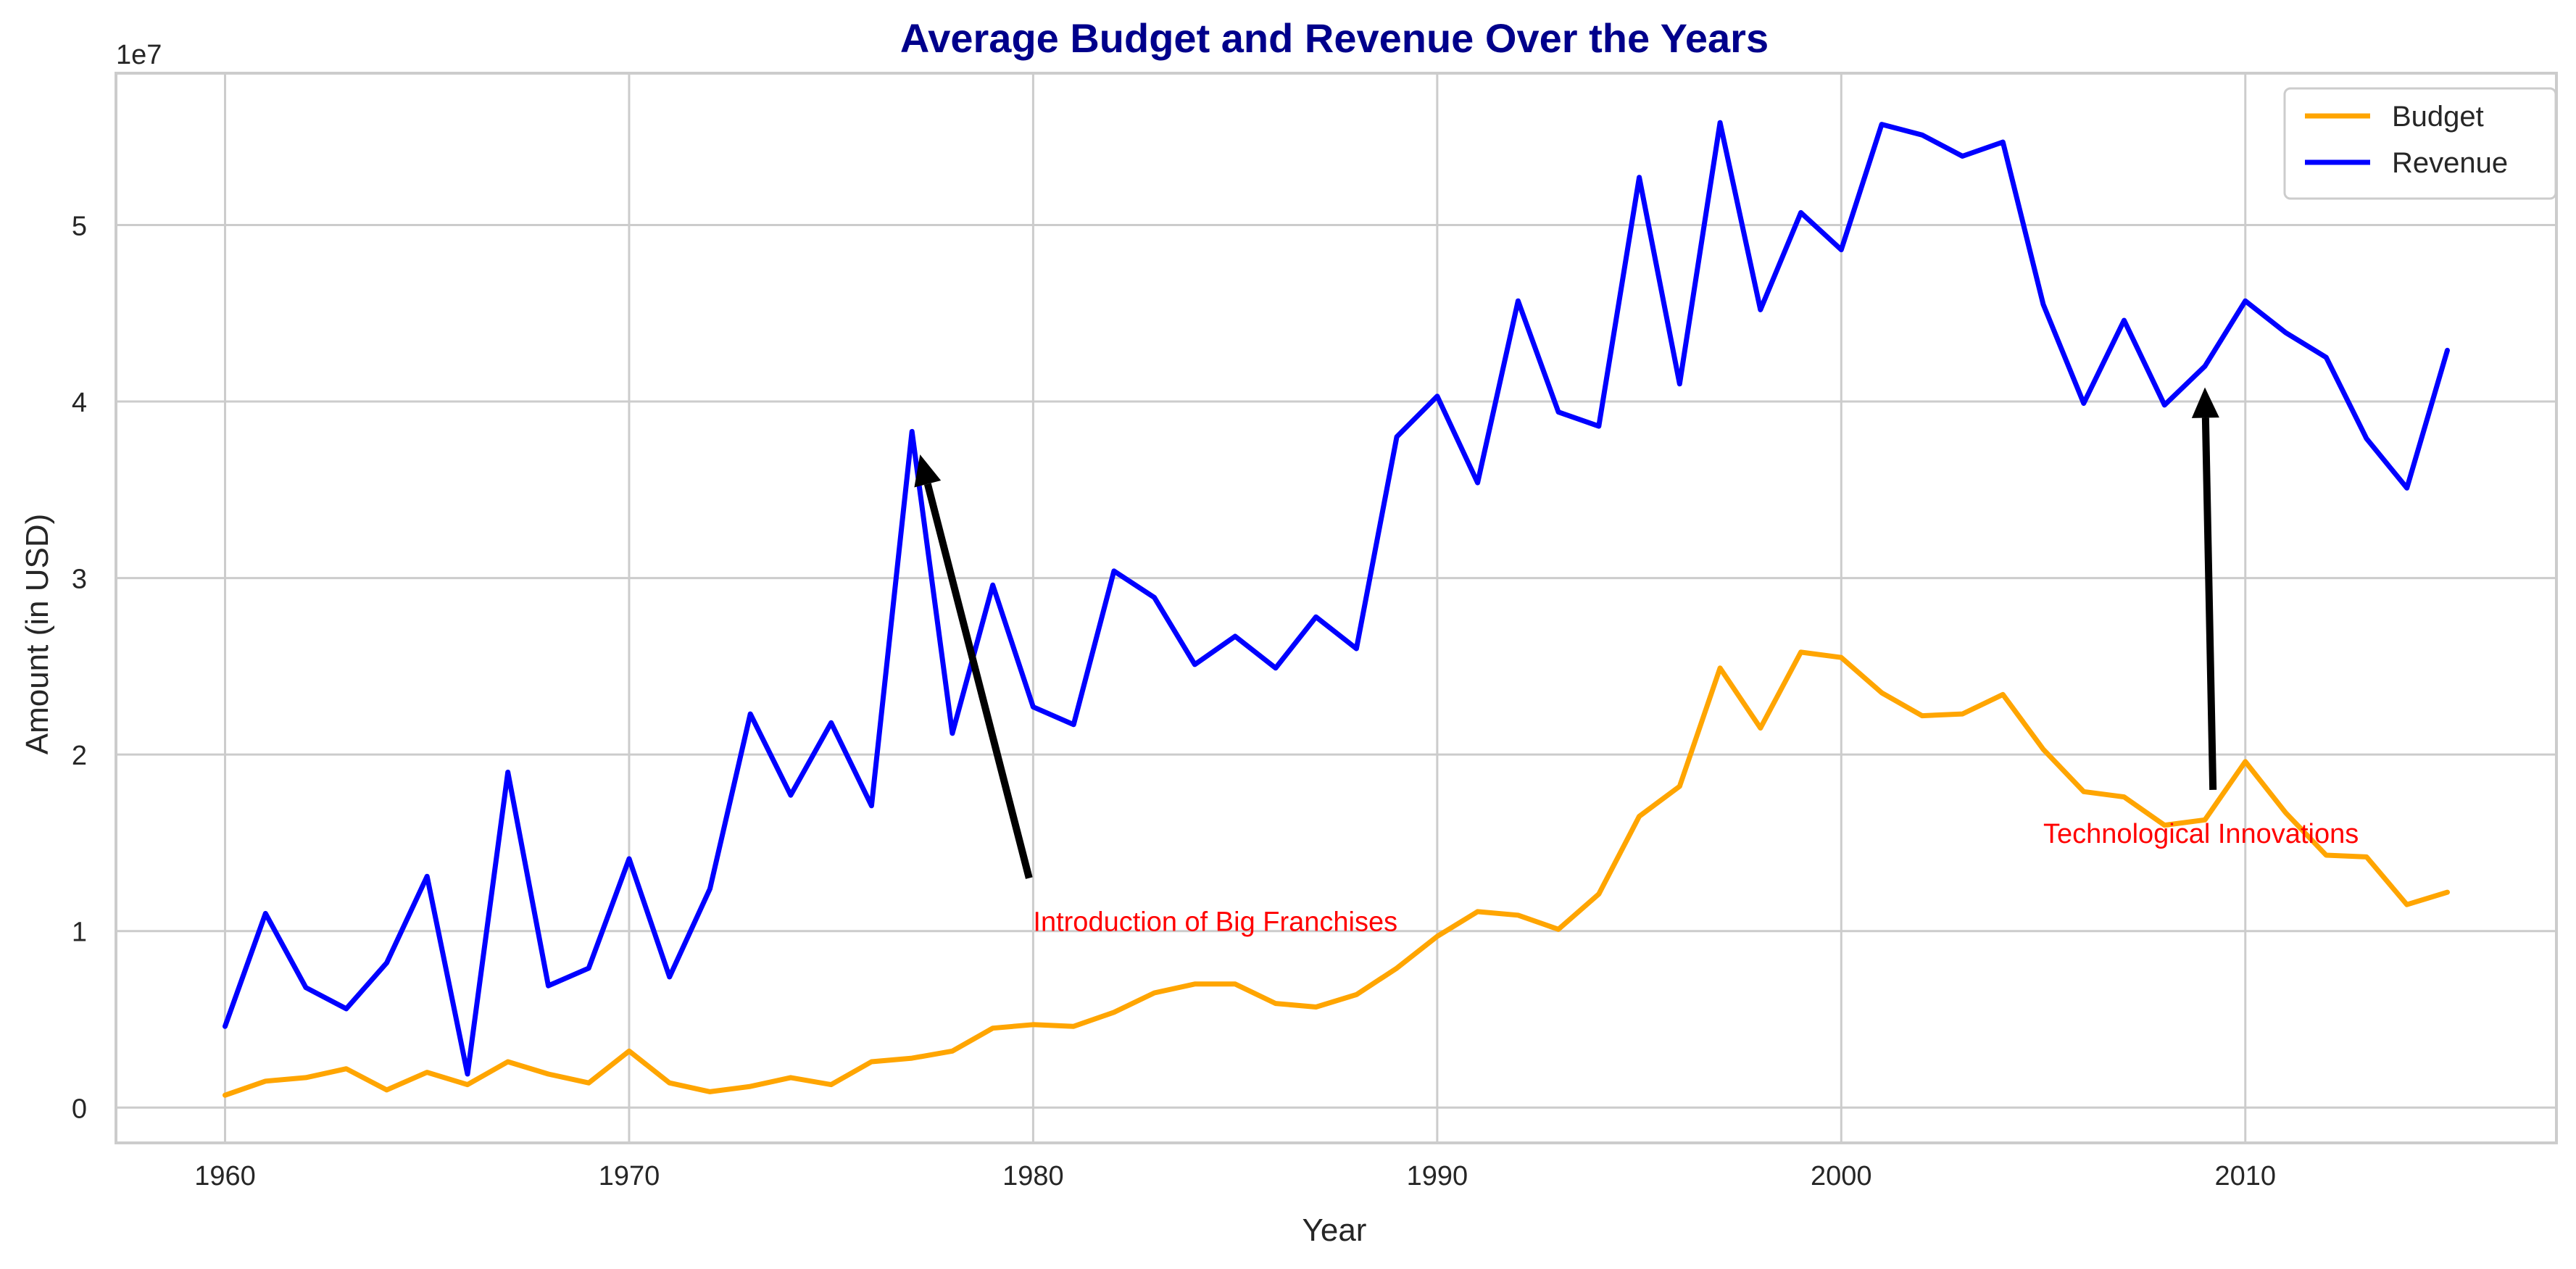 This screenshot has width=2576, height=1269. Describe the element at coordinates (79, 580) in the screenshot. I see `y-tick-label: 3` at that location.